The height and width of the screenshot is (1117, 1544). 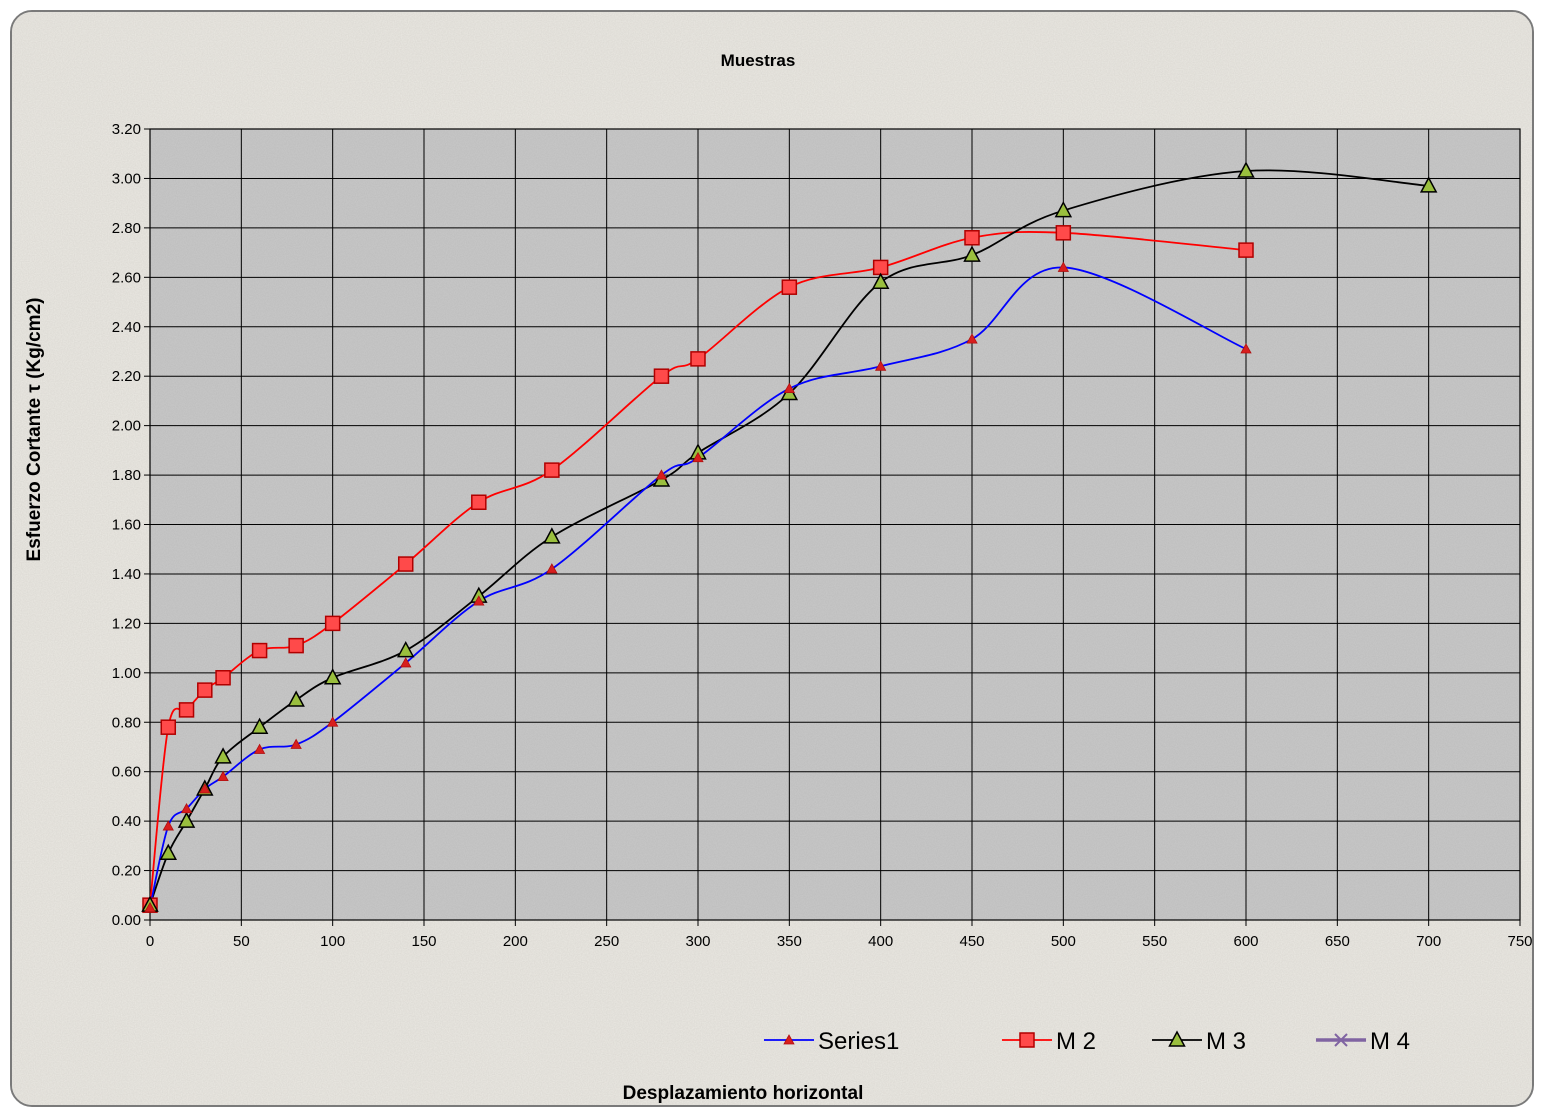 What do you see at coordinates (126, 574) in the screenshot?
I see `y-tick-label: 1.40` at bounding box center [126, 574].